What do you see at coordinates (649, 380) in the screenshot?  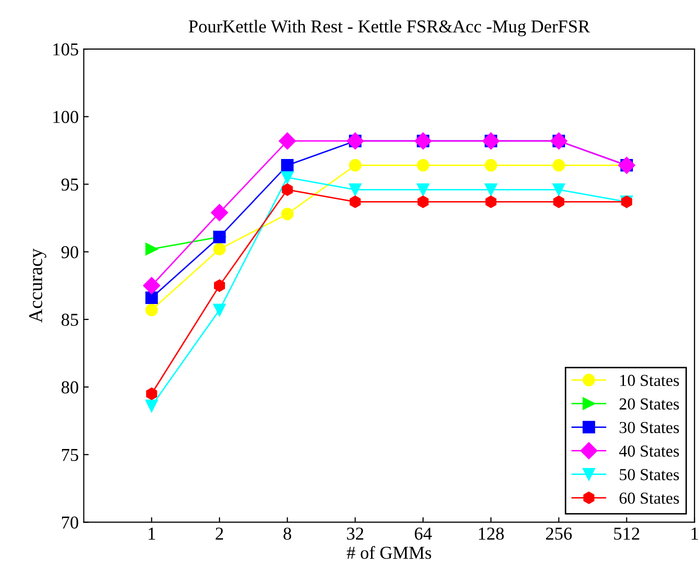 I see `legend-label: 10 States` at bounding box center [649, 380].